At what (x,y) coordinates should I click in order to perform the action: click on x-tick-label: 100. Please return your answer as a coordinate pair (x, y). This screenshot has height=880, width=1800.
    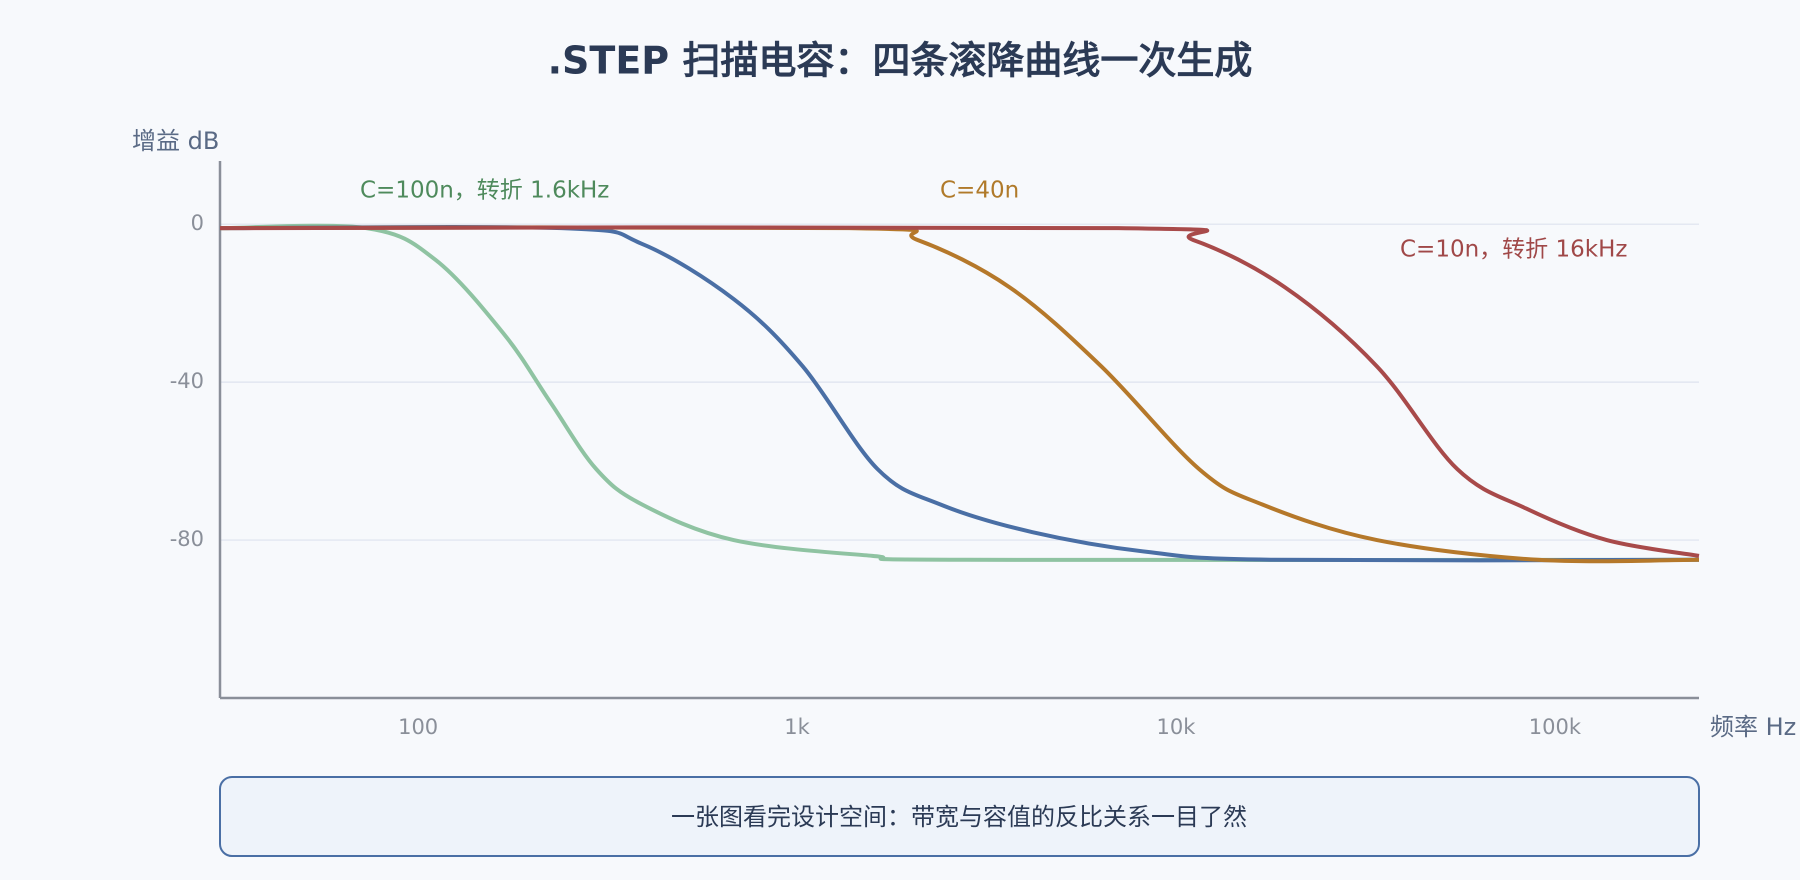
    Looking at the image, I should click on (418, 727).